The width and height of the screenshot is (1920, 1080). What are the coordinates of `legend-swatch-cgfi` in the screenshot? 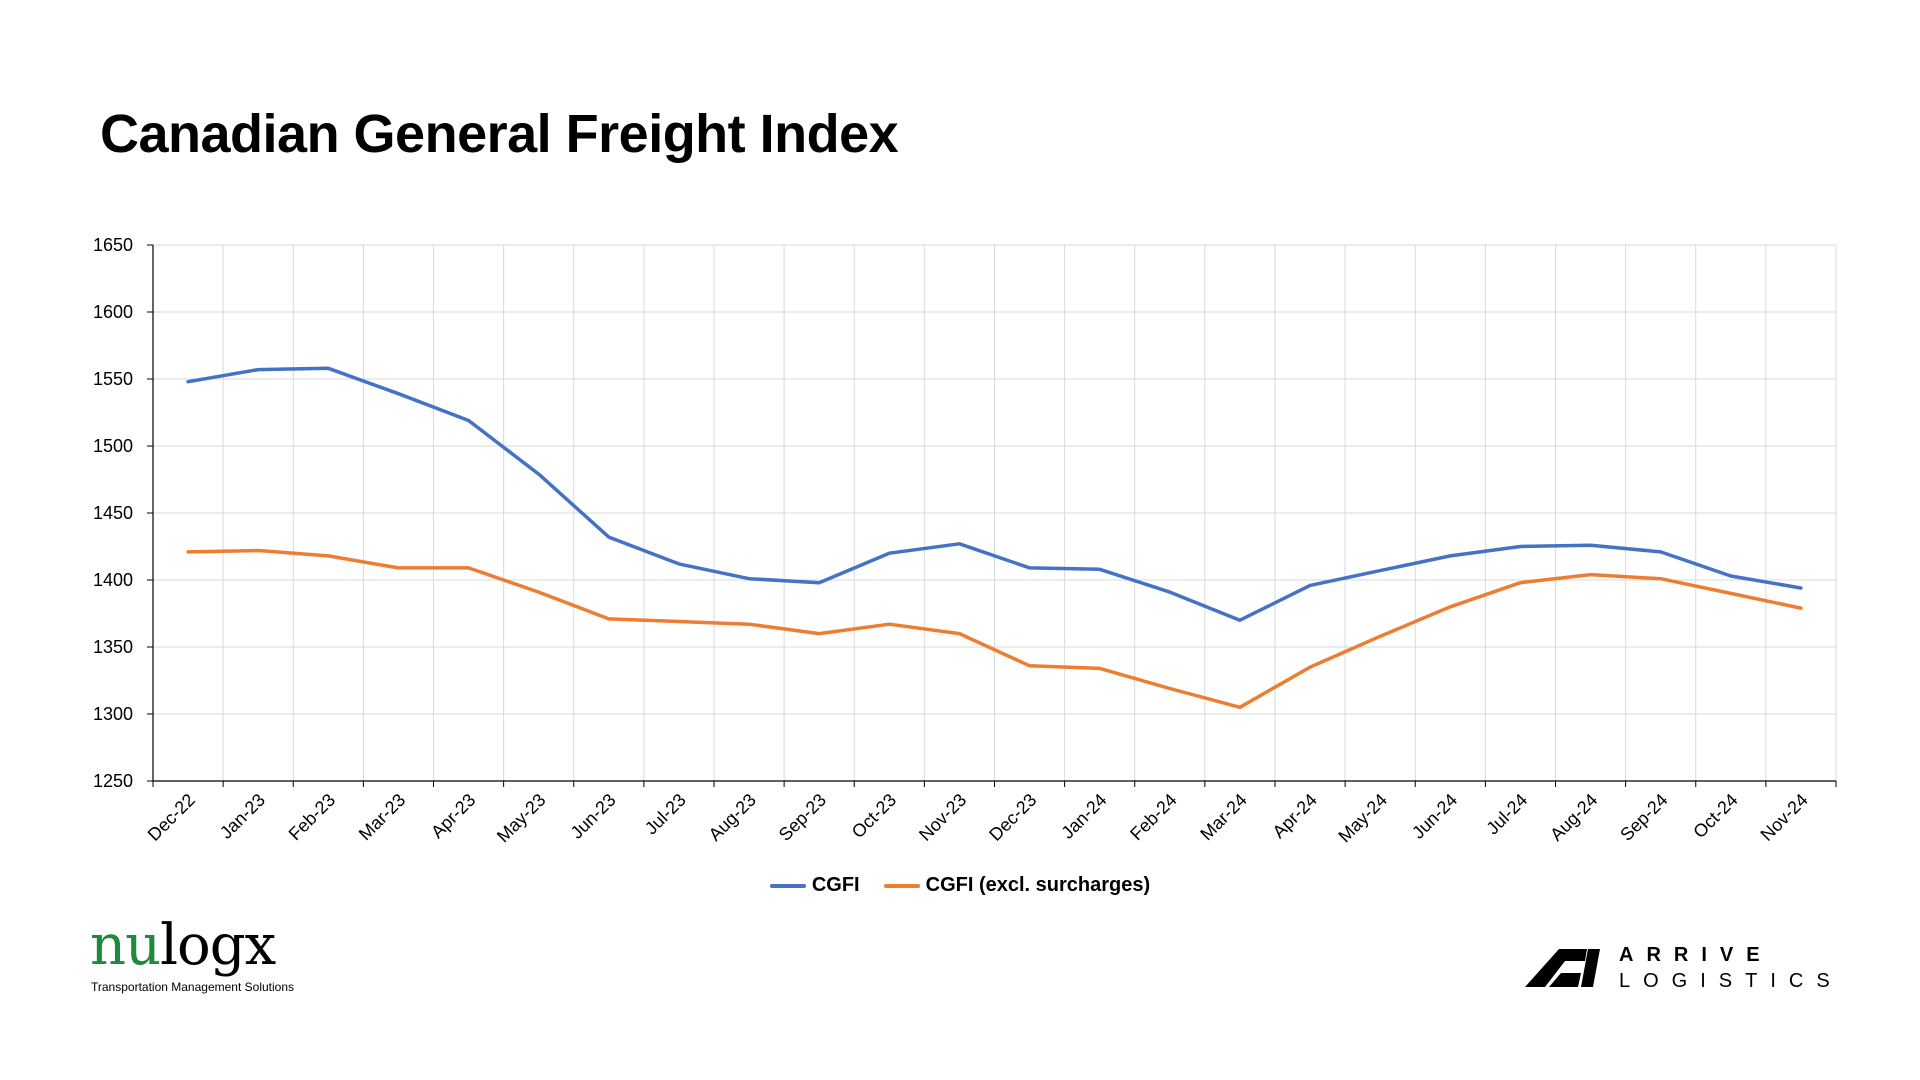 It's located at (787, 885).